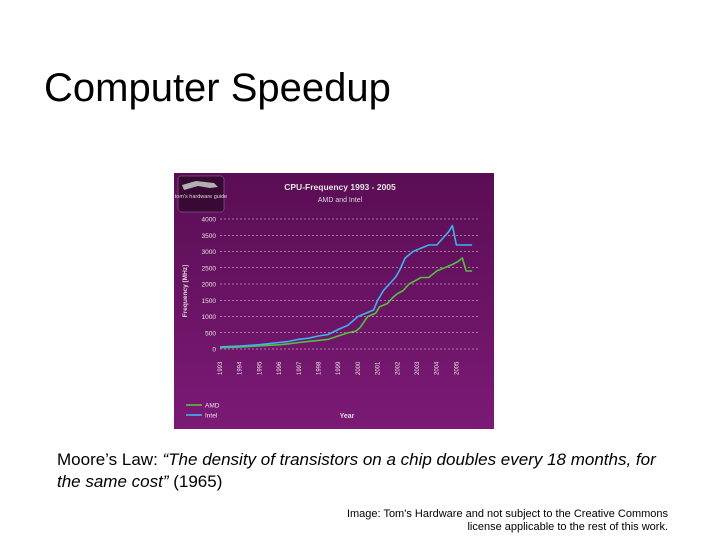 This screenshot has width=720, height=540. What do you see at coordinates (195, 481) in the screenshot?
I see `quote-year: (1965)` at bounding box center [195, 481].